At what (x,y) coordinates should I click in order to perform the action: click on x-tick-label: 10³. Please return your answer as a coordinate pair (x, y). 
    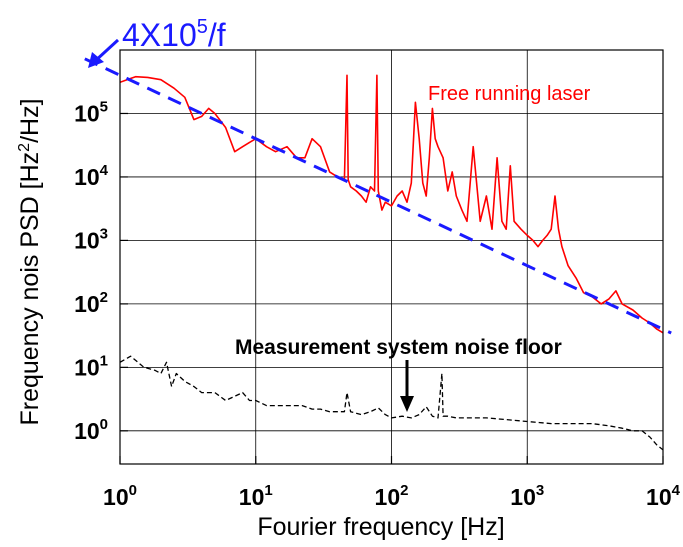
    Looking at the image, I should click on (527, 496).